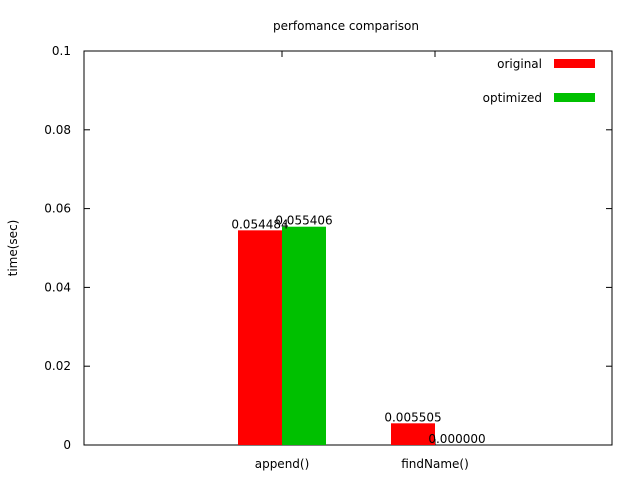  I want to click on bars, so click(336, 335).